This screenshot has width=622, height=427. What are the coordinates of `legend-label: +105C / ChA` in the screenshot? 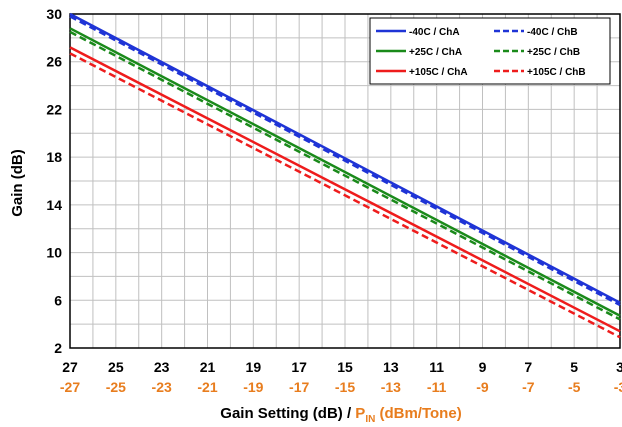 It's located at (438, 72).